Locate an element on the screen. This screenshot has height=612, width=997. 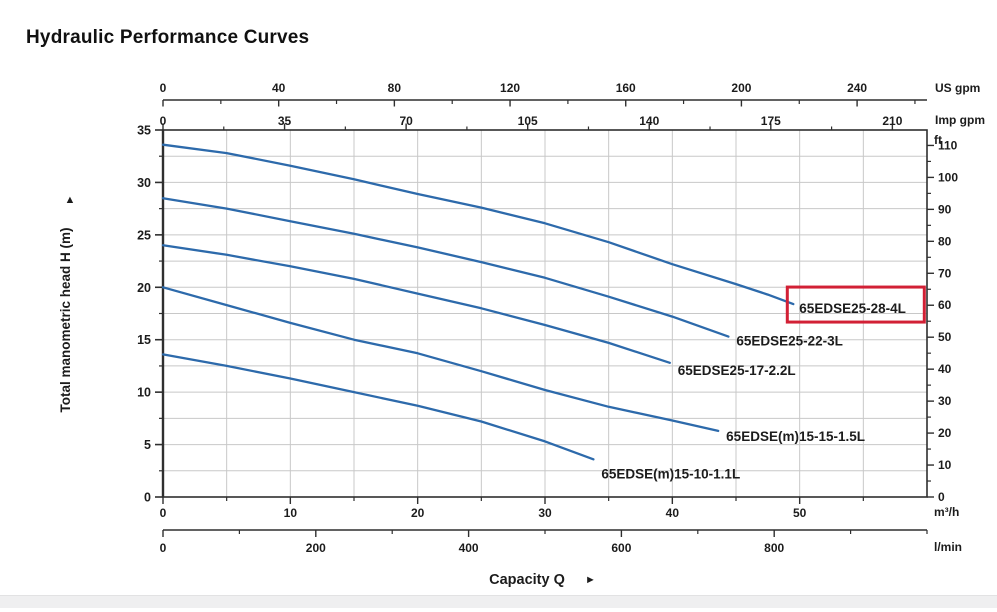
curve-label: 65EDSE25-22-3L is located at coordinates (789, 341).